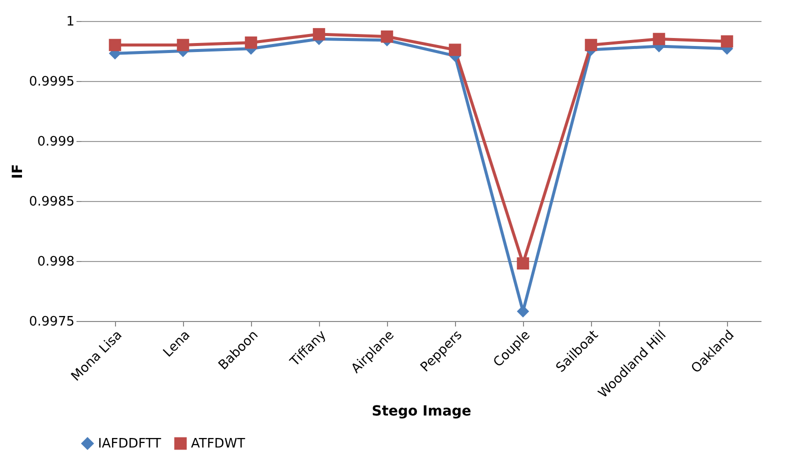 The image size is (811, 467). I want to click on y-tick-label: 0.9995, so click(51, 82).